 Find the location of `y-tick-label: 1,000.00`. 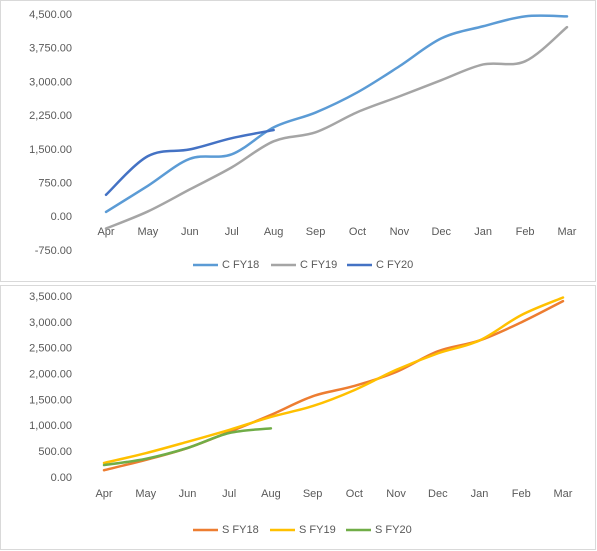

y-tick-label: 1,000.00 is located at coordinates (50, 426).